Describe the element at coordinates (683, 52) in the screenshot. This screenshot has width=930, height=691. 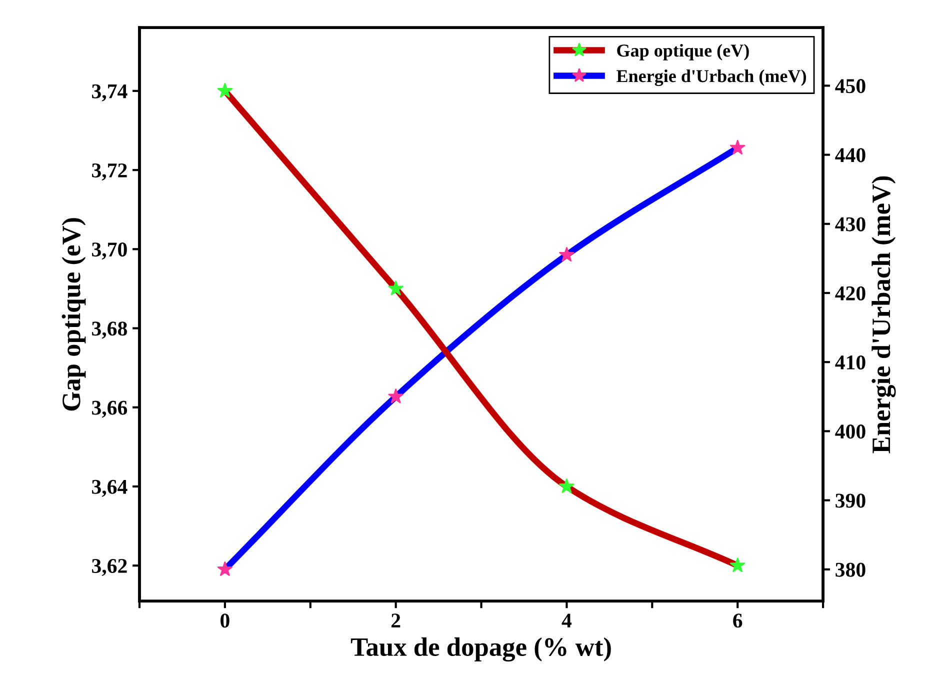
I see `legend-label: Gap optique (eV)` at that location.